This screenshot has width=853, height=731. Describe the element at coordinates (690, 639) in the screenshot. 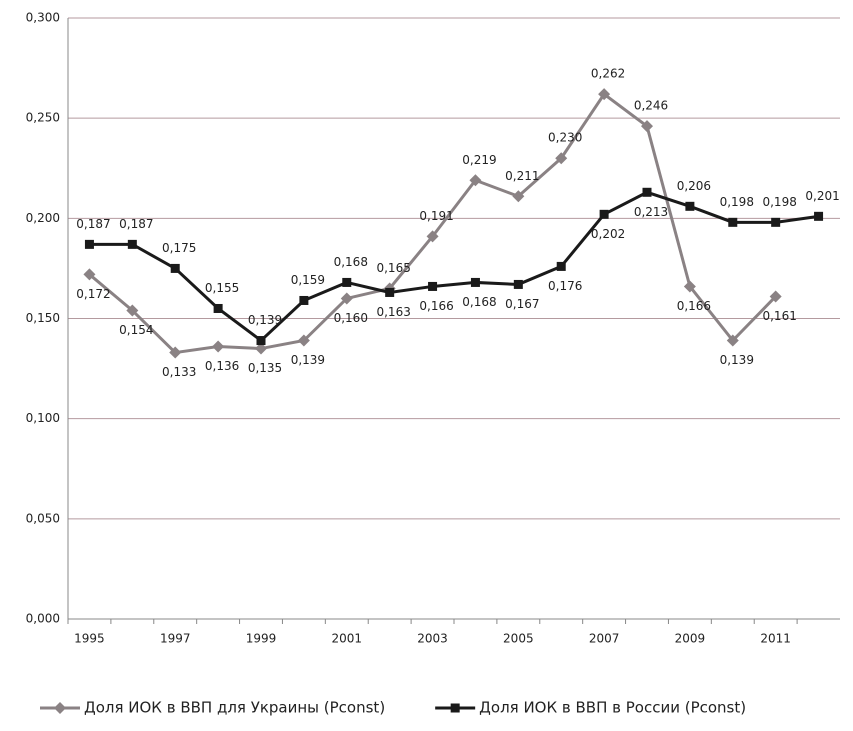

I see `x-tick-label: 2009` at that location.